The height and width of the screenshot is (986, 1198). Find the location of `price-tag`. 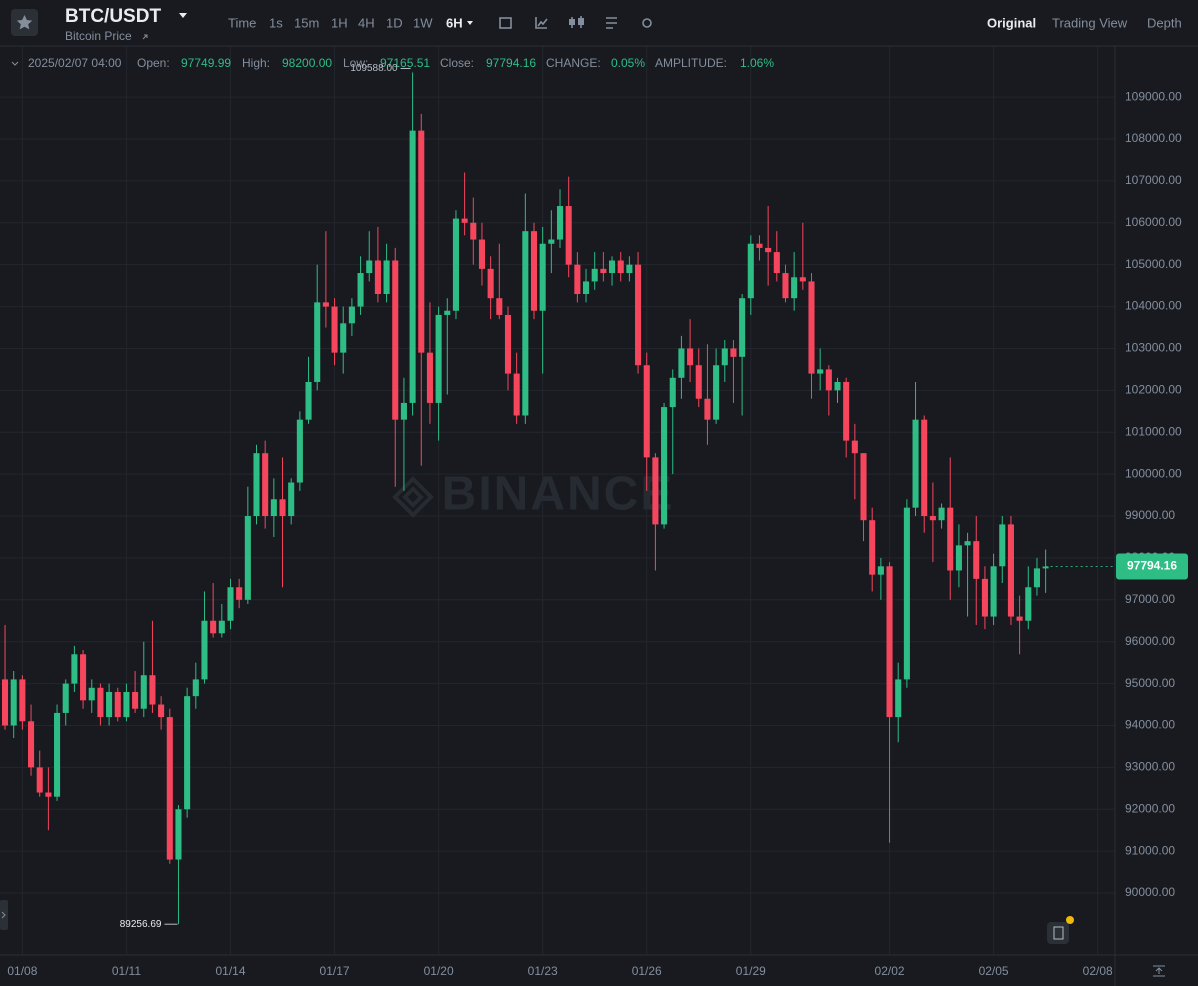

price-tag is located at coordinates (1152, 566).